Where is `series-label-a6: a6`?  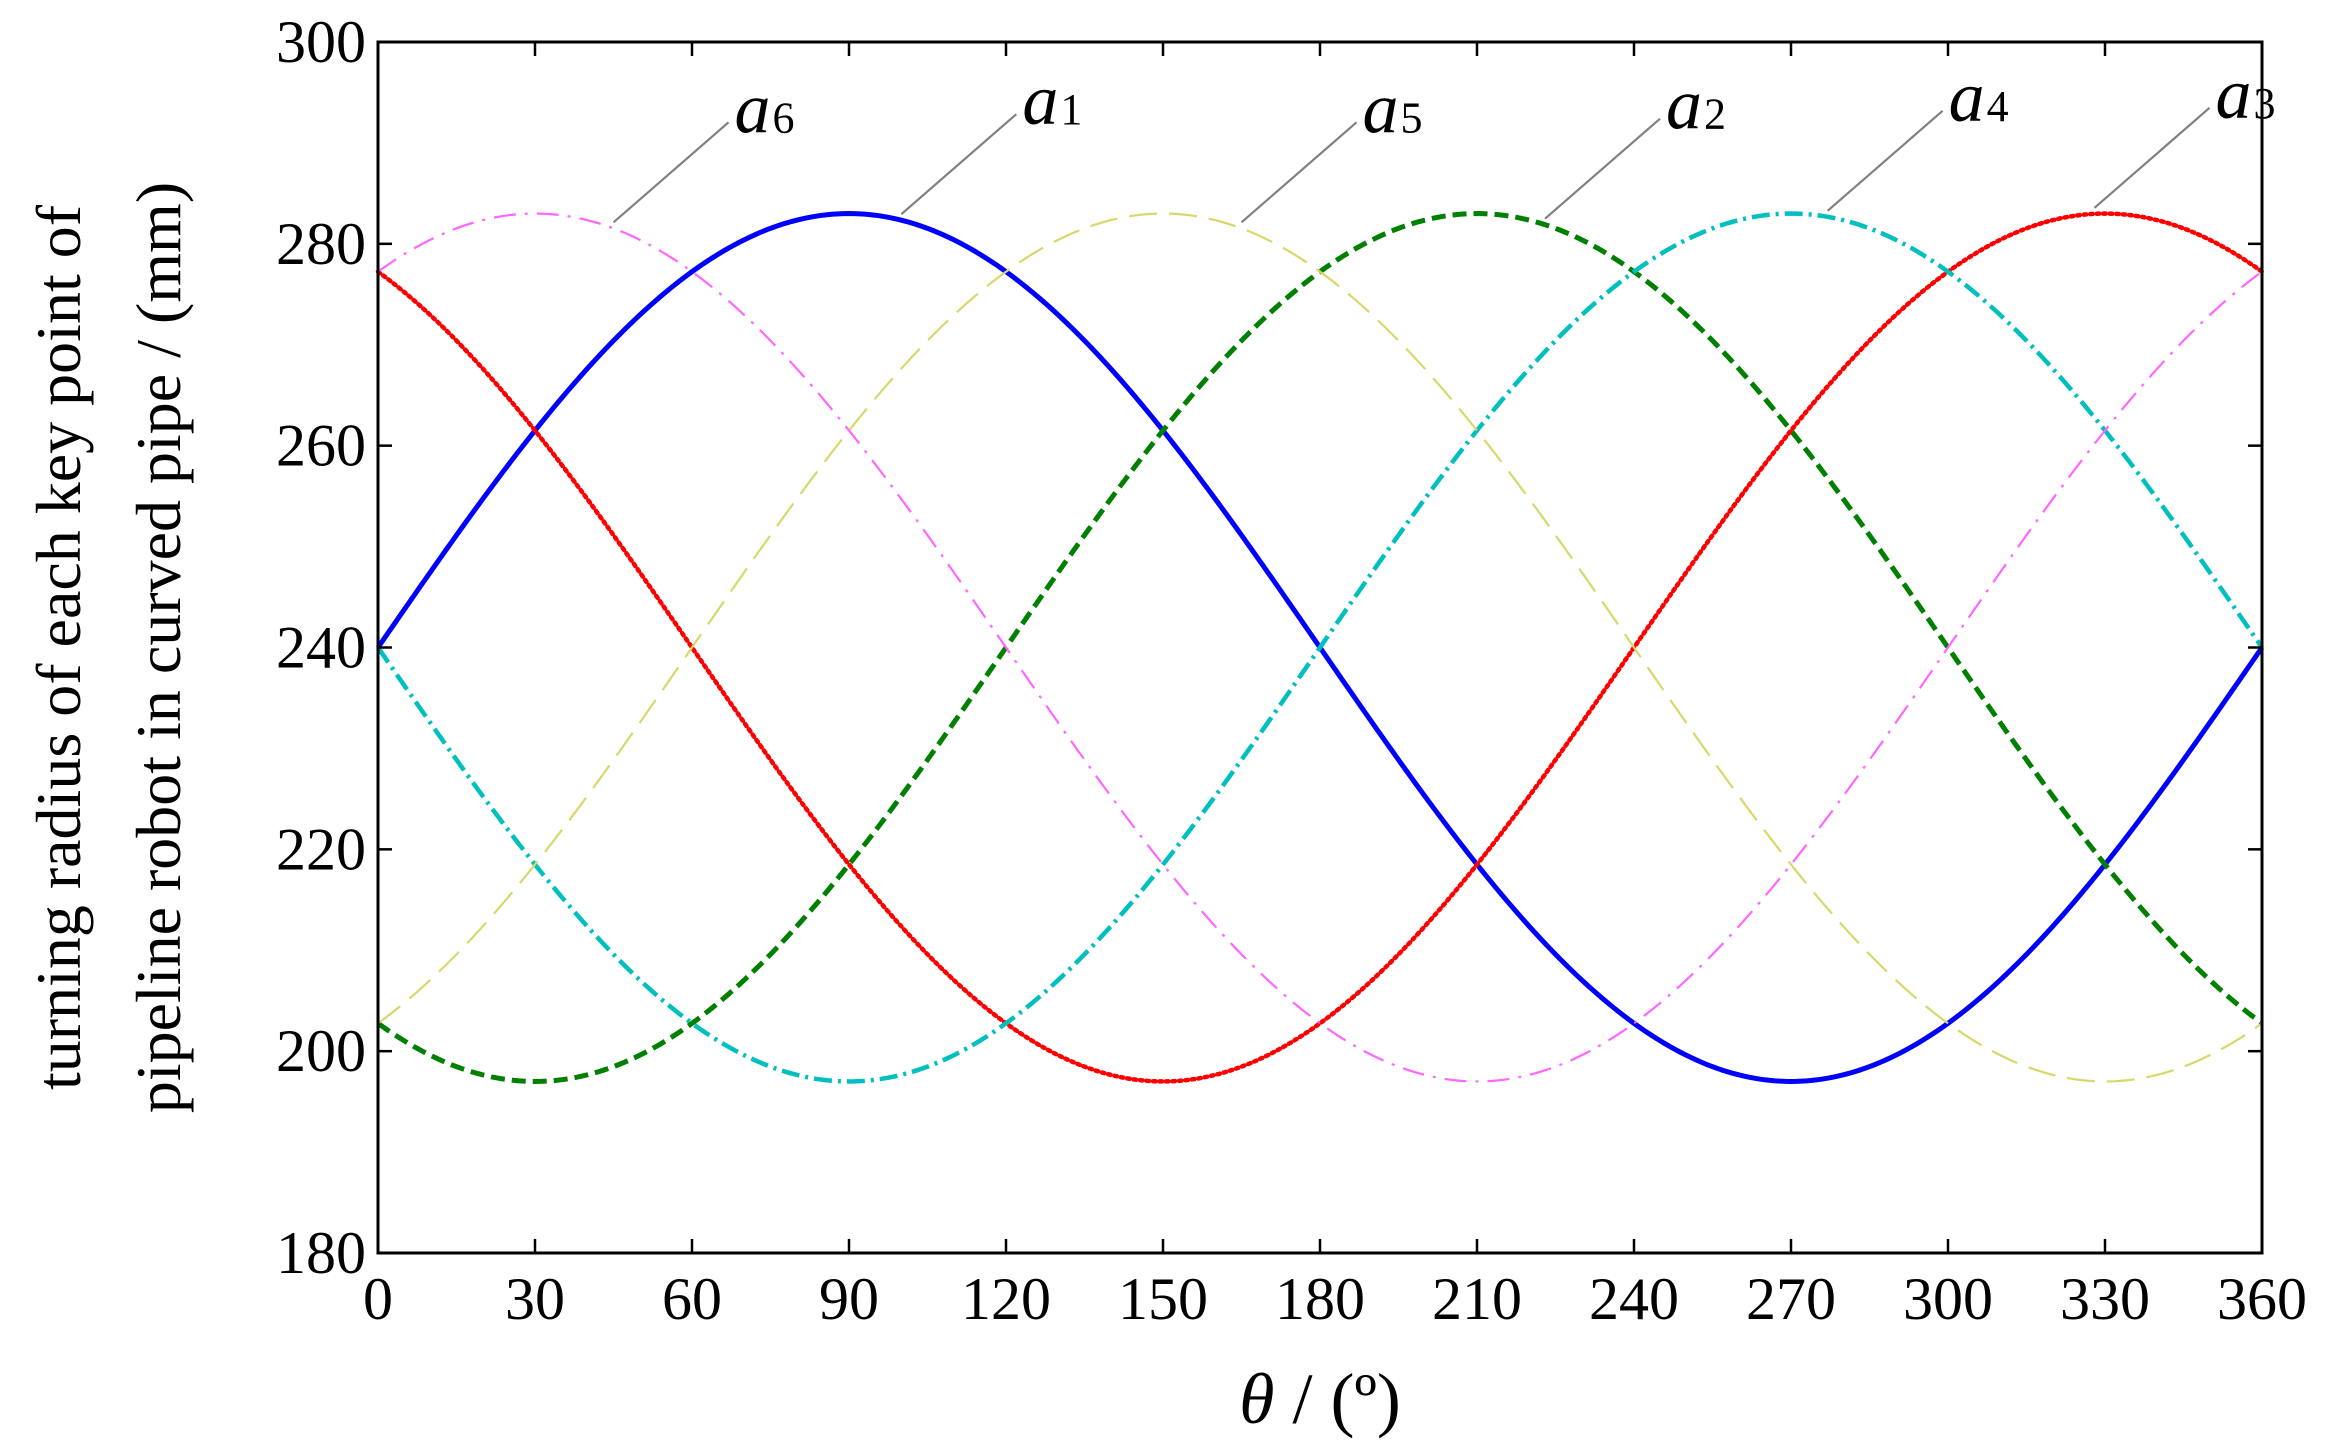 series-label-a6: a6 is located at coordinates (765, 108).